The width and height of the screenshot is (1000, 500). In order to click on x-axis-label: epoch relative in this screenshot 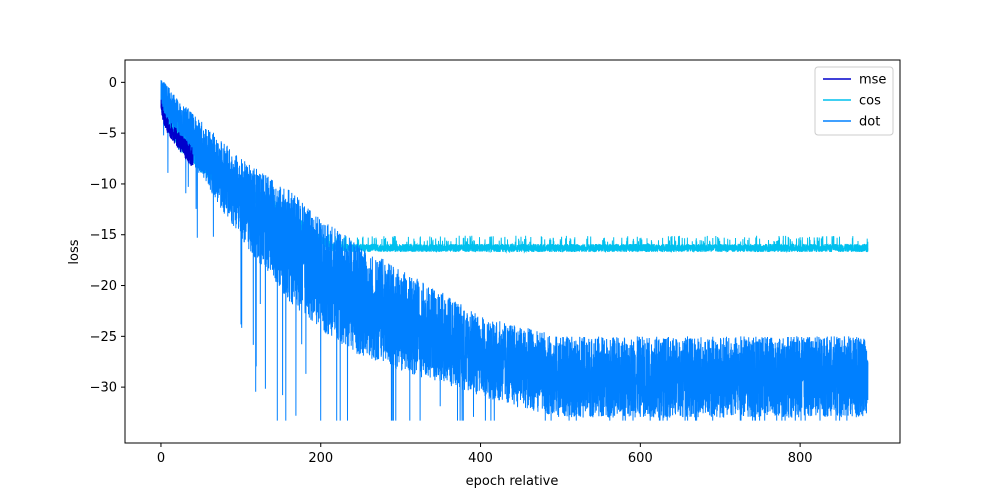, I will do `click(512, 481)`.